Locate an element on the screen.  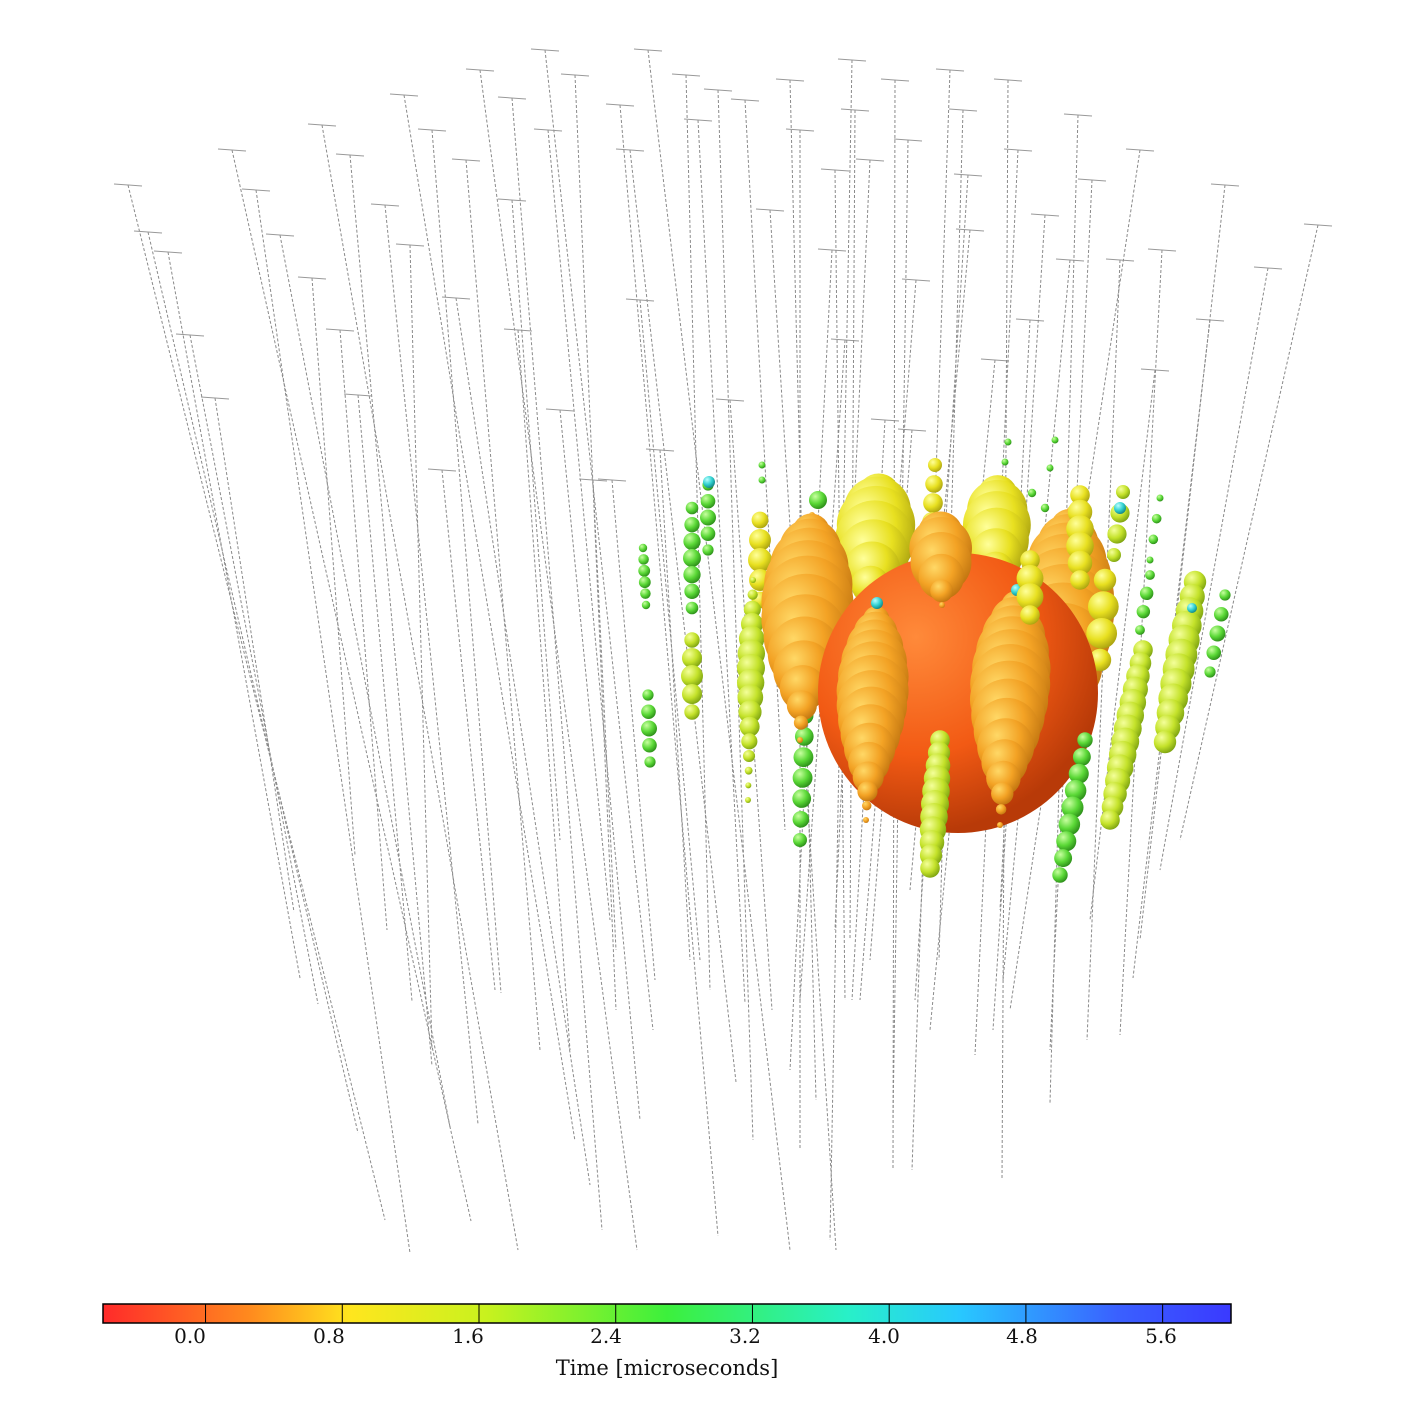
hit-spheres is located at coordinates (934, 659).